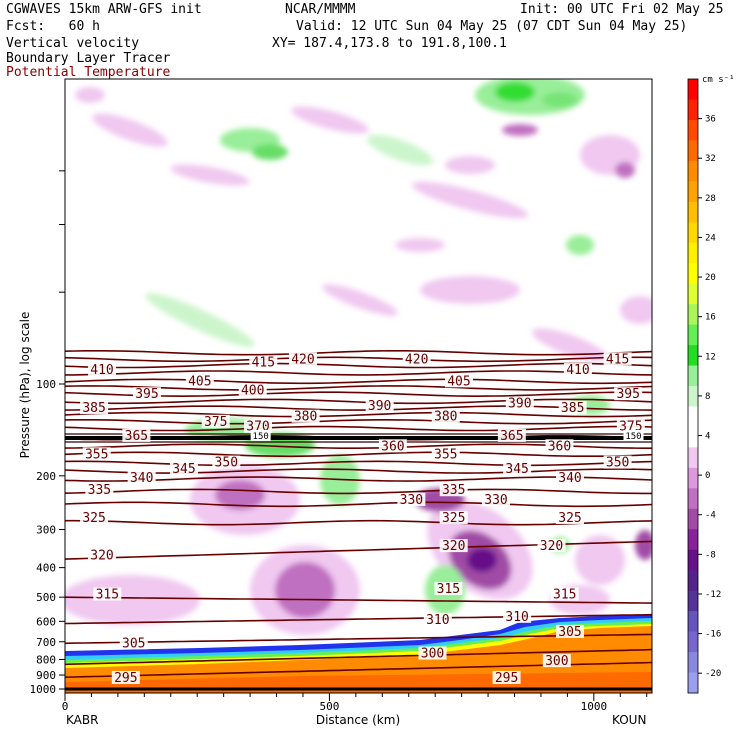  I want to click on colorbar-frame, so click(693, 386).